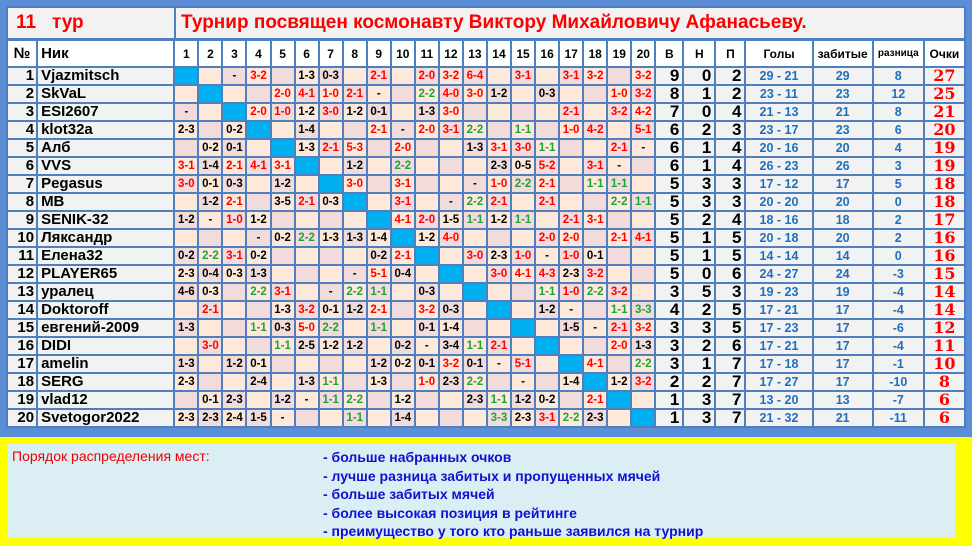 This screenshot has height=546, width=972. I want to click on player-nick: amelin, so click(106, 364).